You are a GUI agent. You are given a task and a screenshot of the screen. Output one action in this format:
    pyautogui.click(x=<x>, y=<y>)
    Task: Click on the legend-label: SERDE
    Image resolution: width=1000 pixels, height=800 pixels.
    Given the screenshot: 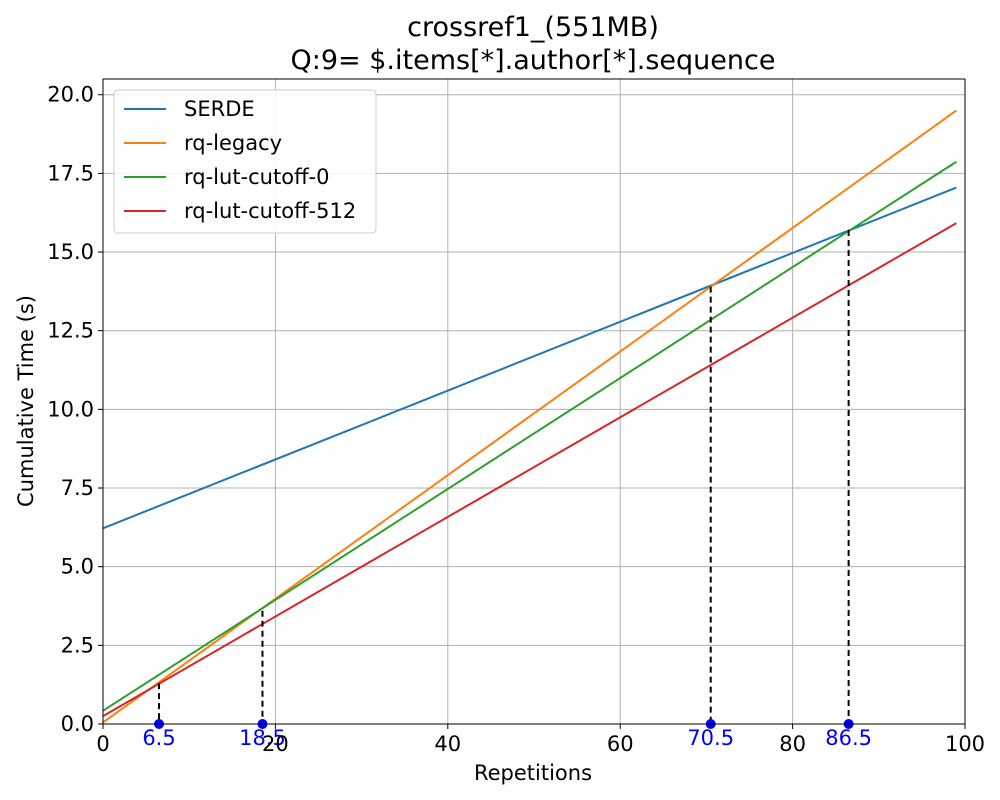 What is the action you would take?
    pyautogui.click(x=219, y=109)
    